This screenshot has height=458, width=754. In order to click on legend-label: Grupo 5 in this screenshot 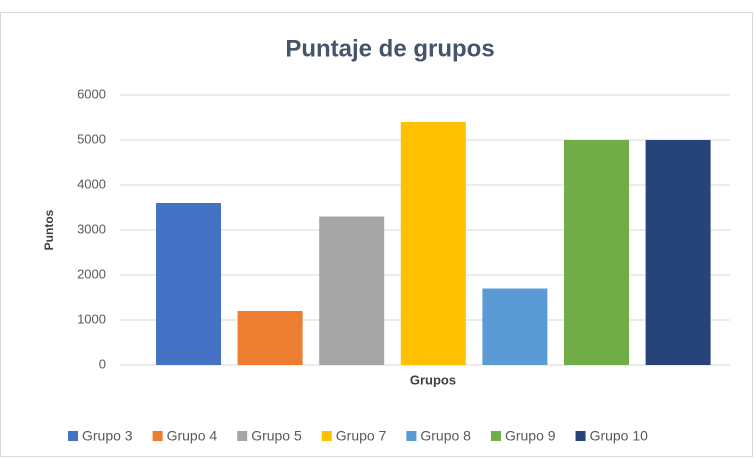, I will do `click(276, 436)`.